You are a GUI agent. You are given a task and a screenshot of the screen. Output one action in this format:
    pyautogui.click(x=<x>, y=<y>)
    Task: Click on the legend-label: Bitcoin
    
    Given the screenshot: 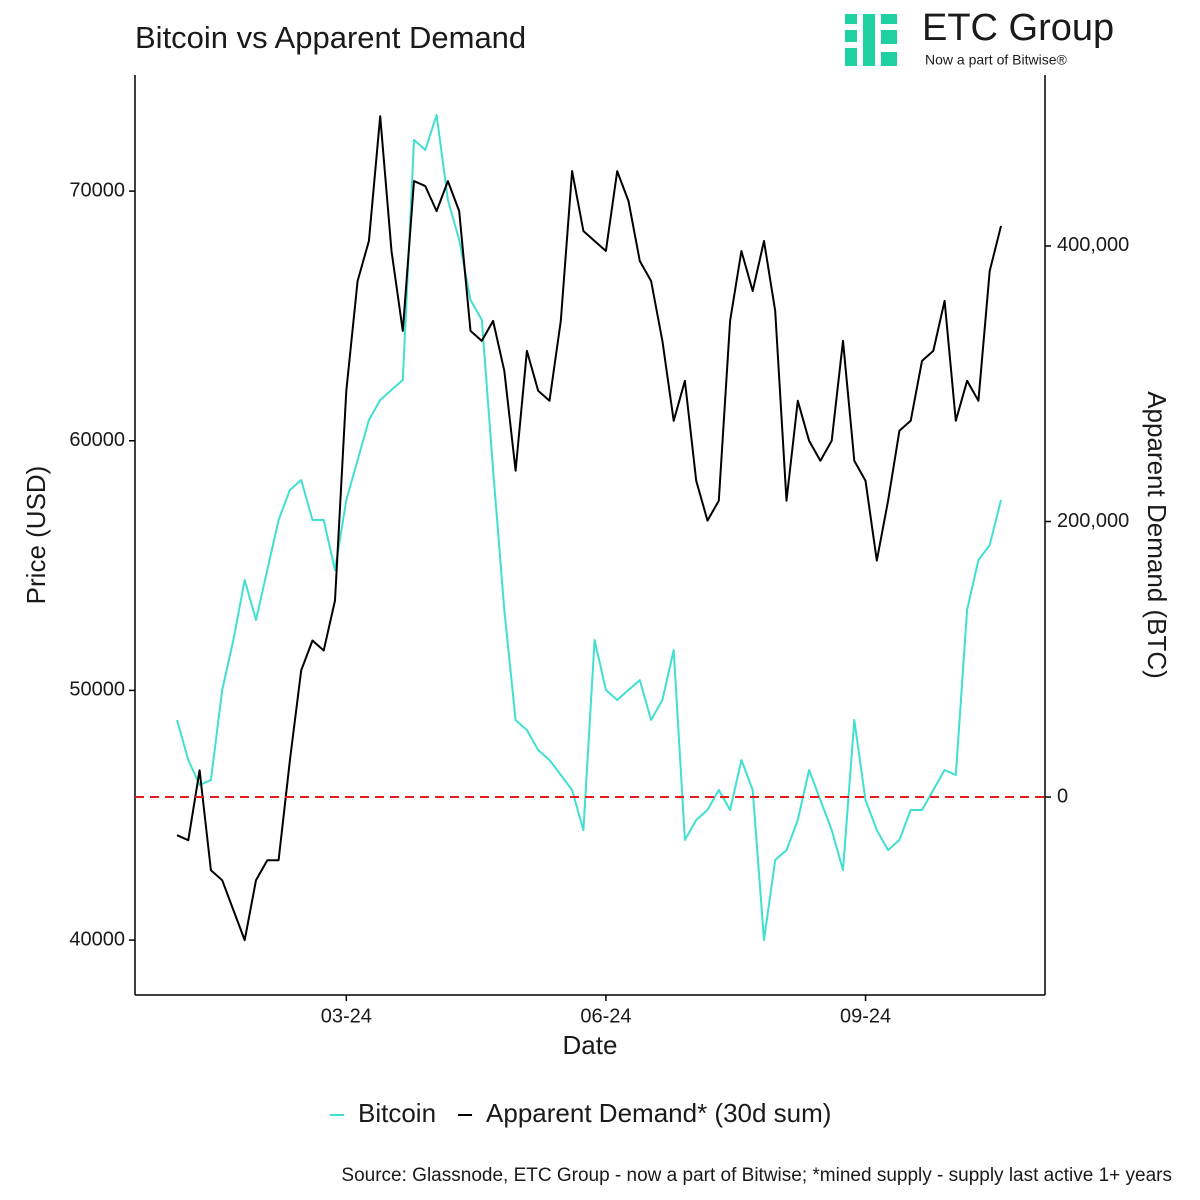 What is the action you would take?
    pyautogui.click(x=397, y=1113)
    